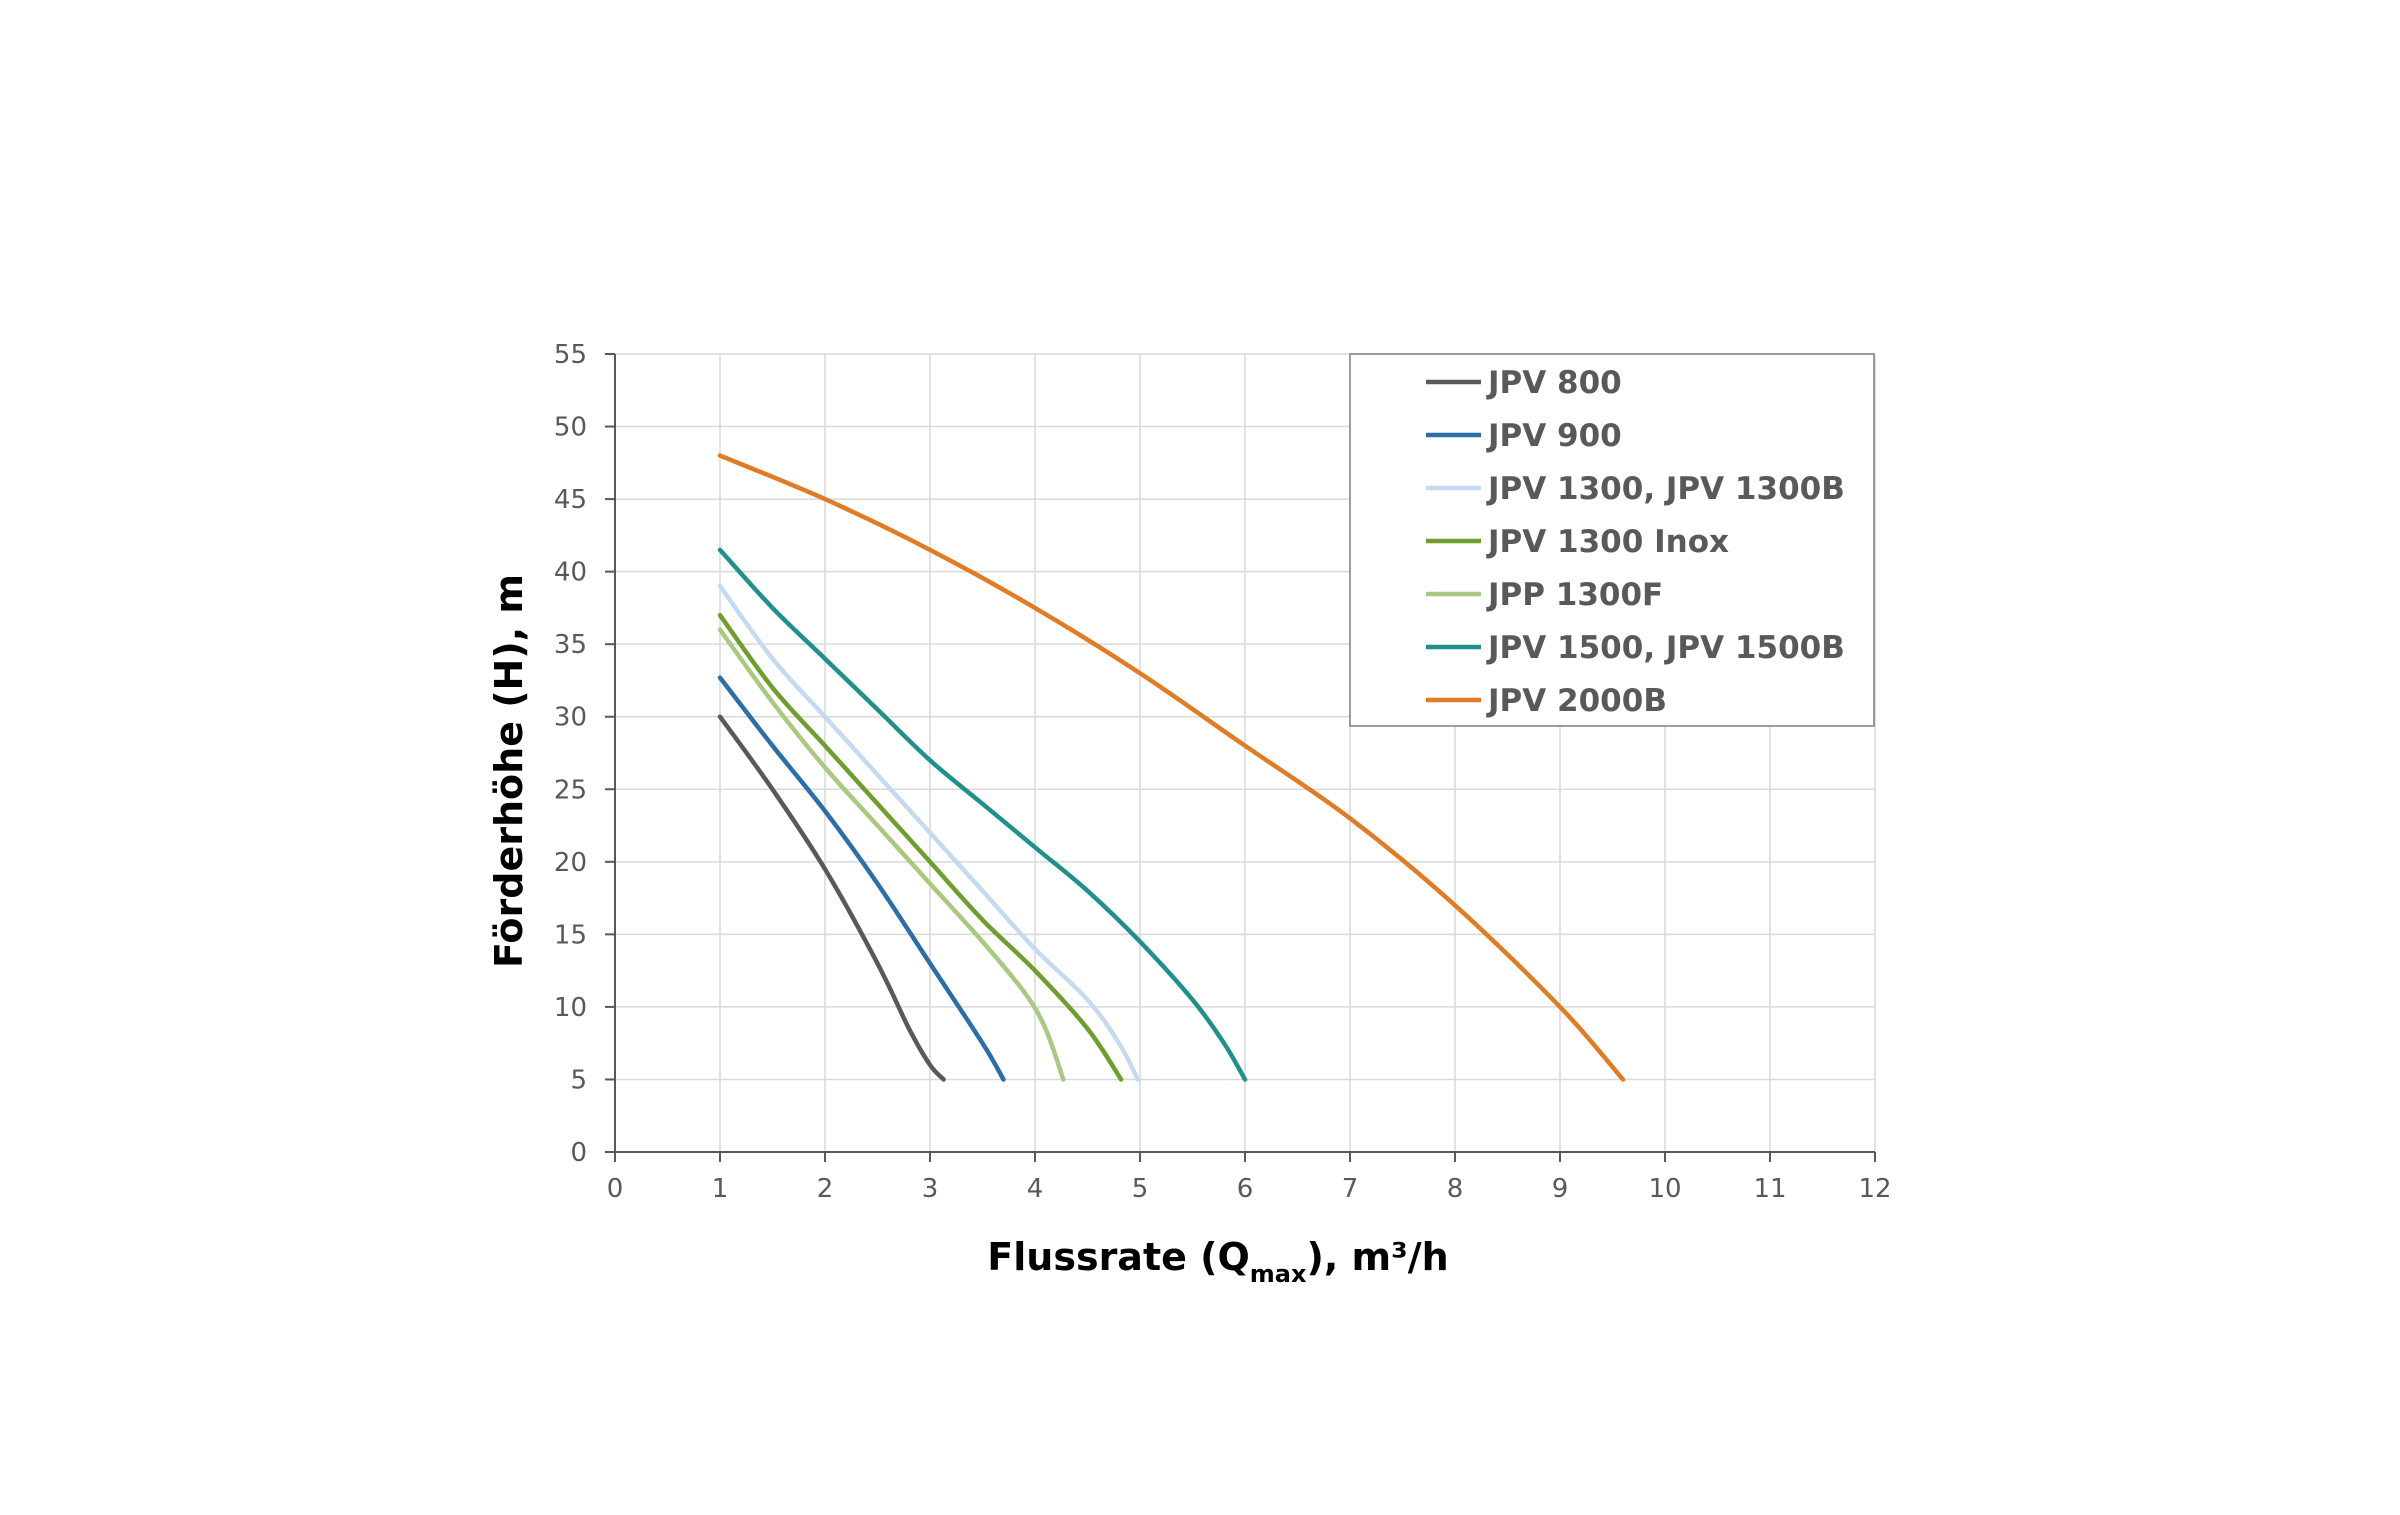 This screenshot has width=2400, height=1515. I want to click on y-tick-label: 0, so click(578, 1153).